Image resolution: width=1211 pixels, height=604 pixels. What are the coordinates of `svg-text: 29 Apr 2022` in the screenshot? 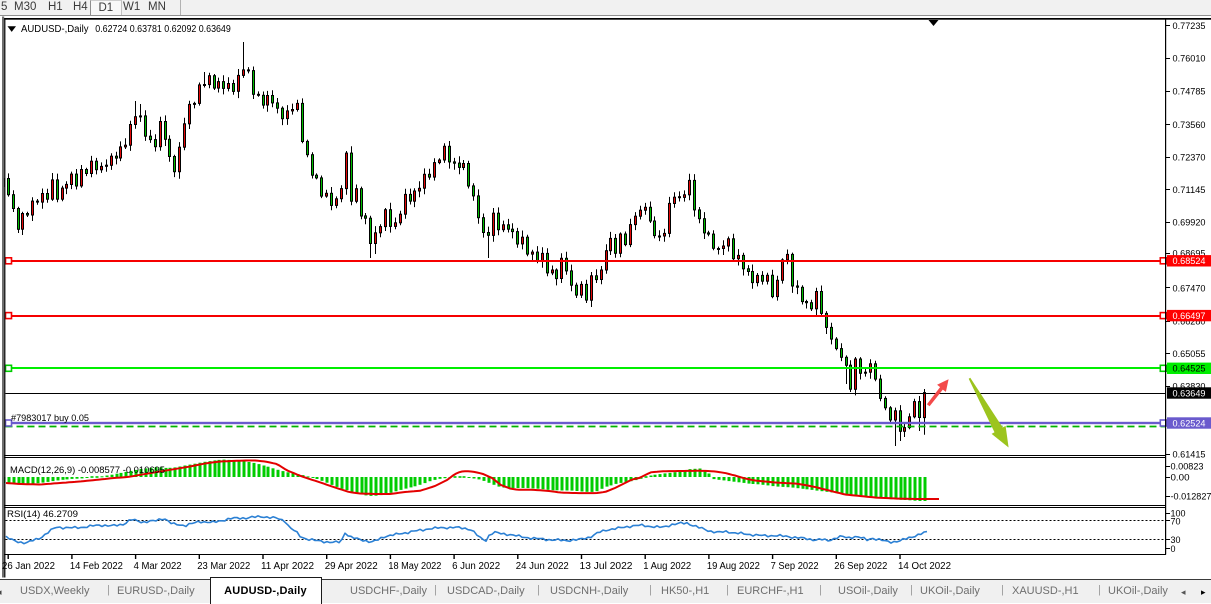 It's located at (351, 566).